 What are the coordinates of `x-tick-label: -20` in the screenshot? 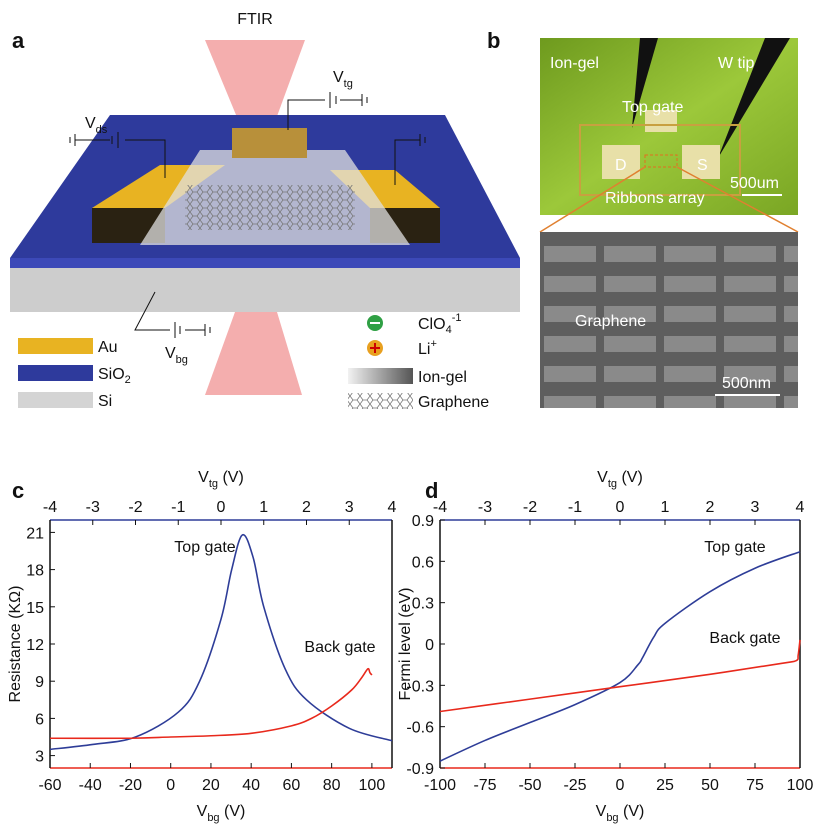 It's located at (130, 785).